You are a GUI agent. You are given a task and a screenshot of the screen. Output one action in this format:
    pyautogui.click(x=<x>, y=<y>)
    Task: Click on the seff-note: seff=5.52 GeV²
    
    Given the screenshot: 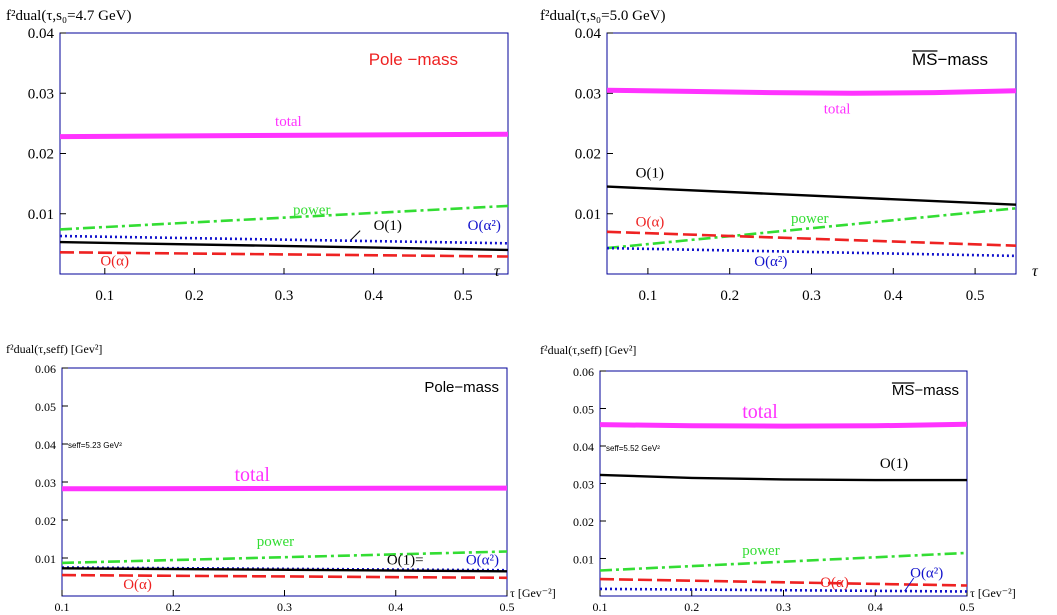 What is the action you would take?
    pyautogui.click(x=633, y=448)
    